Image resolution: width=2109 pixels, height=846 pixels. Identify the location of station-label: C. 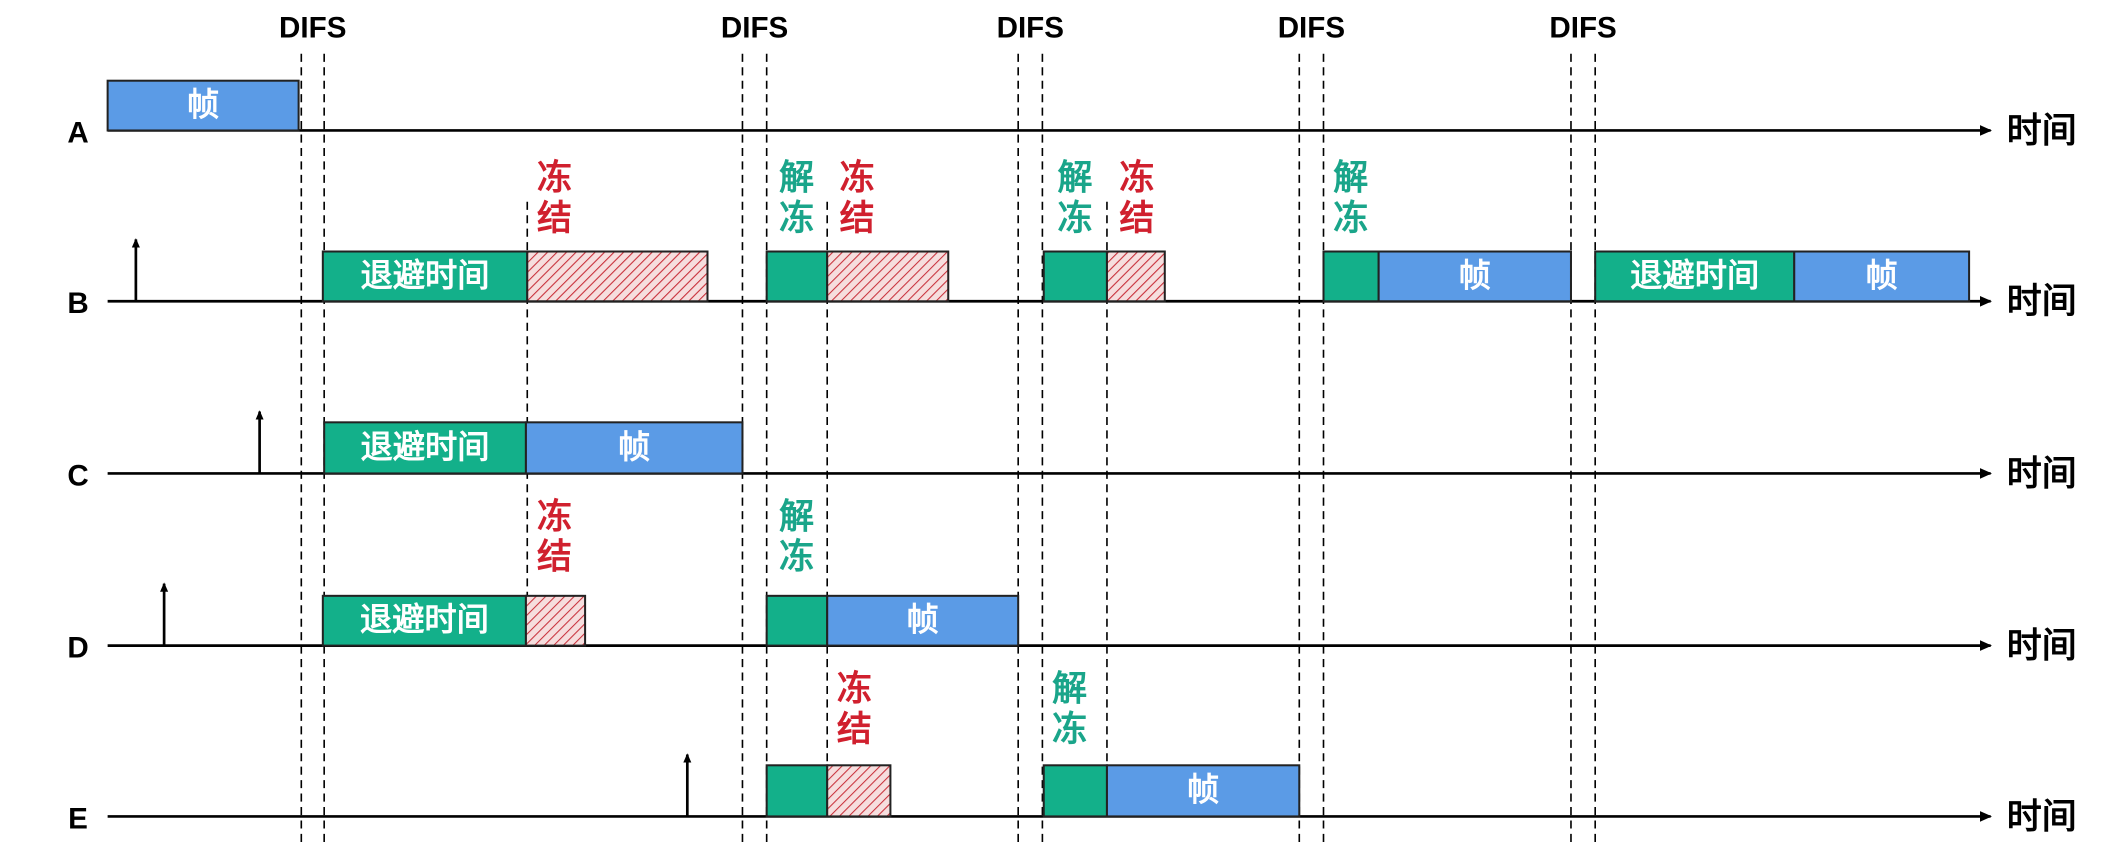
(77, 475).